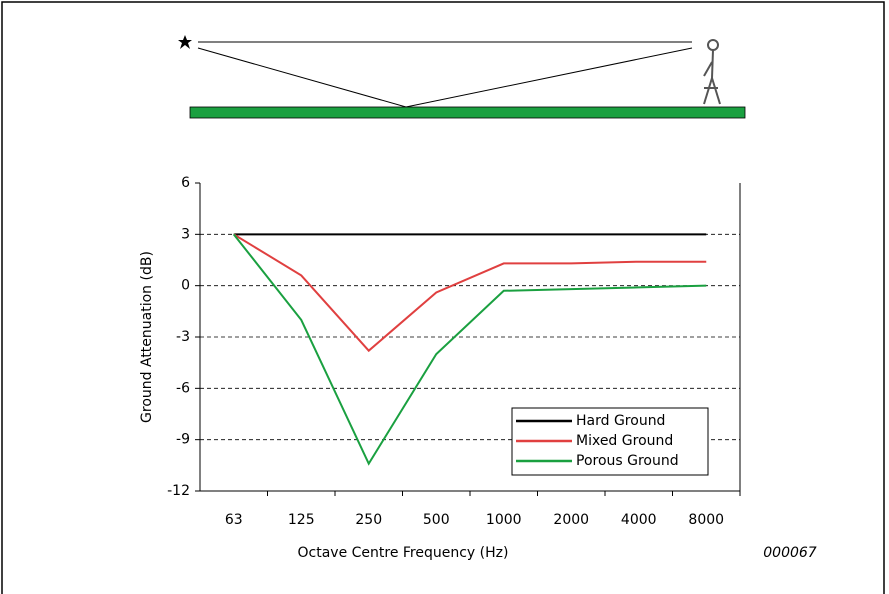 The image size is (889, 594). Describe the element at coordinates (185, 183) in the screenshot. I see `y-tick-label: 6` at that location.